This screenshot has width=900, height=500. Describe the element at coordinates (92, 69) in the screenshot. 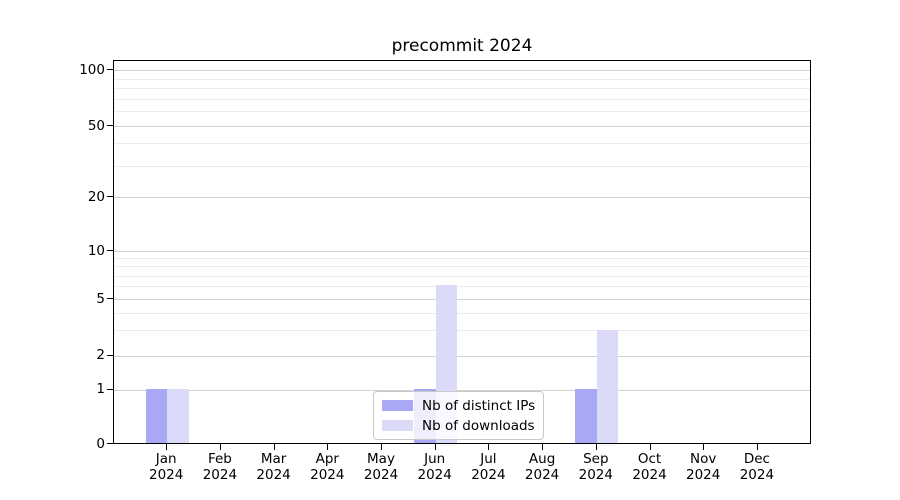

I see `y-tick-label: 100` at that location.